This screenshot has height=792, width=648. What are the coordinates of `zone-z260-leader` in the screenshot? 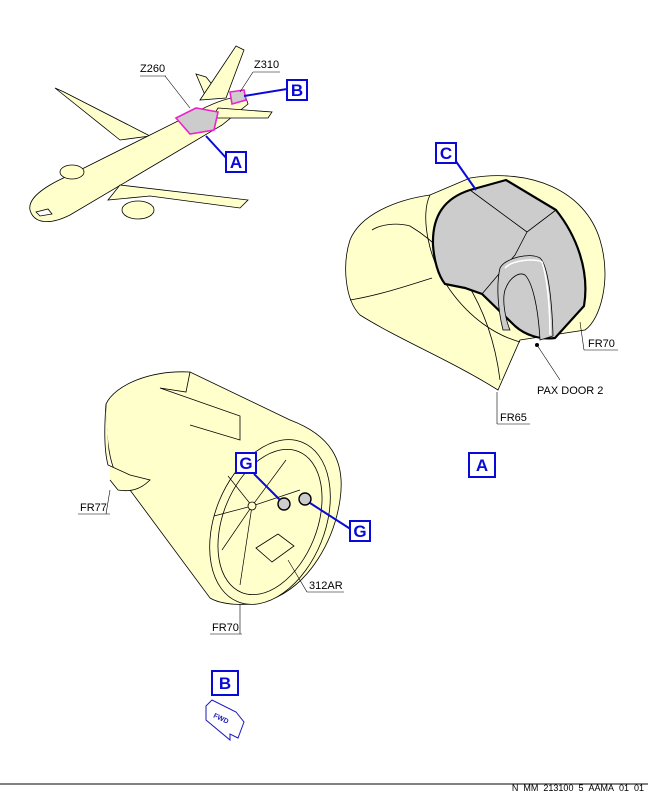 It's located at (177, 92).